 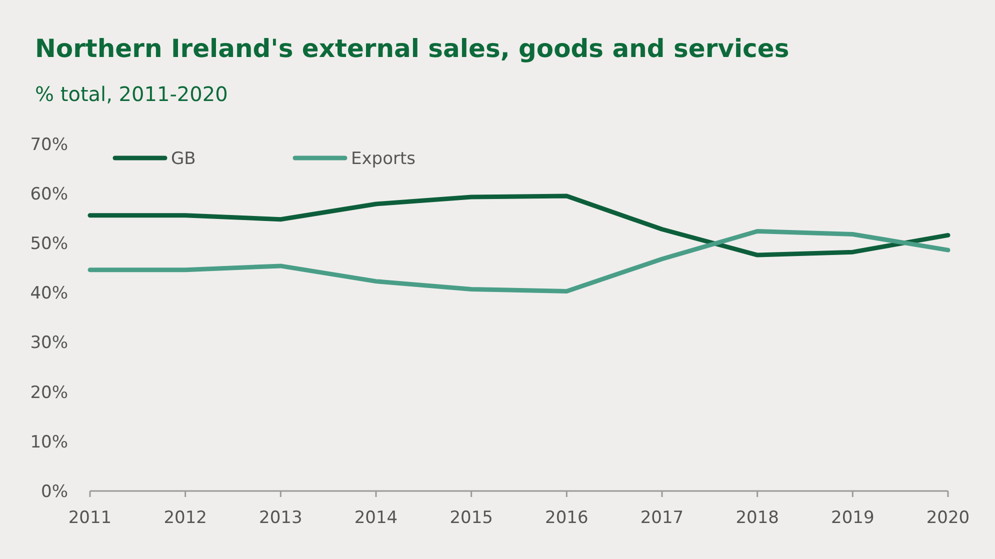 I want to click on x-tick-label: 2018, so click(x=757, y=518).